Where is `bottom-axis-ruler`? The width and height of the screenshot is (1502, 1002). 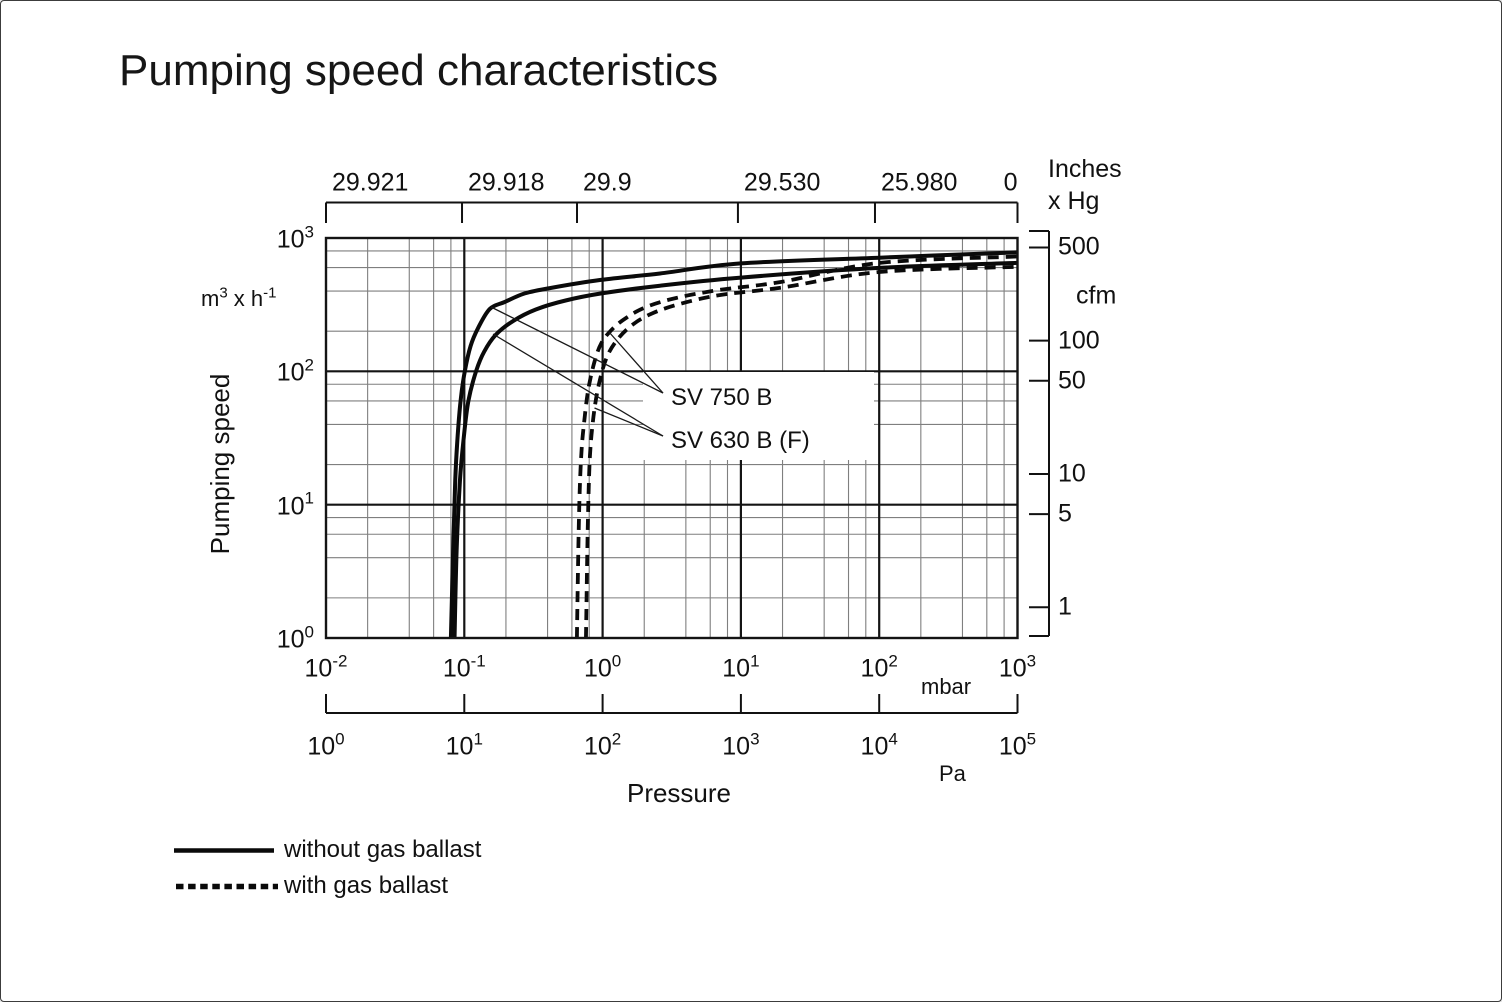 bottom-axis-ruler is located at coordinates (672, 704).